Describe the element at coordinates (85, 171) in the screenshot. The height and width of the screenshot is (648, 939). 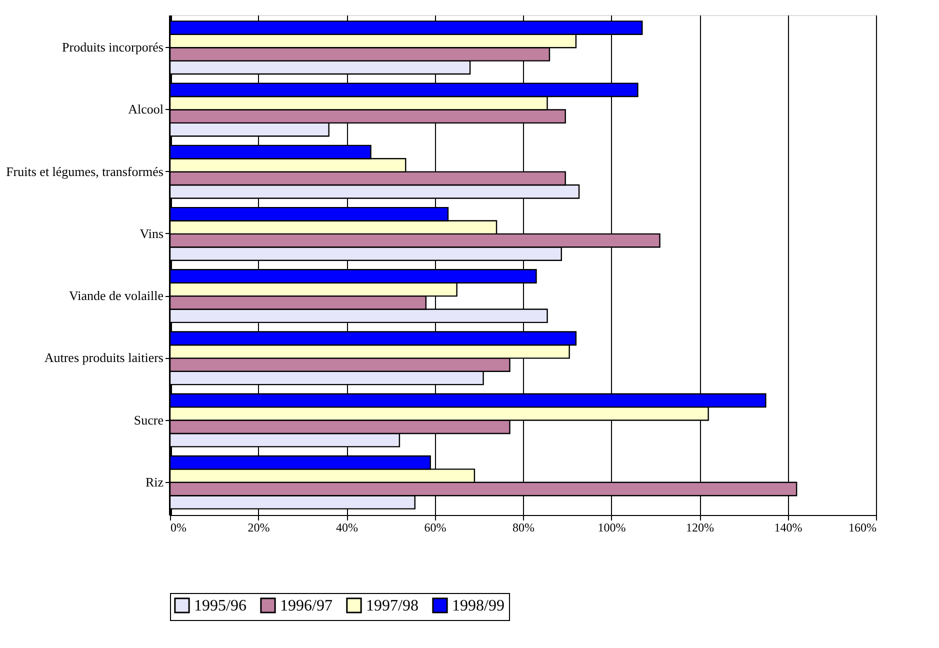
I see `y-tick-label: Fruits et légumes, transformés` at that location.